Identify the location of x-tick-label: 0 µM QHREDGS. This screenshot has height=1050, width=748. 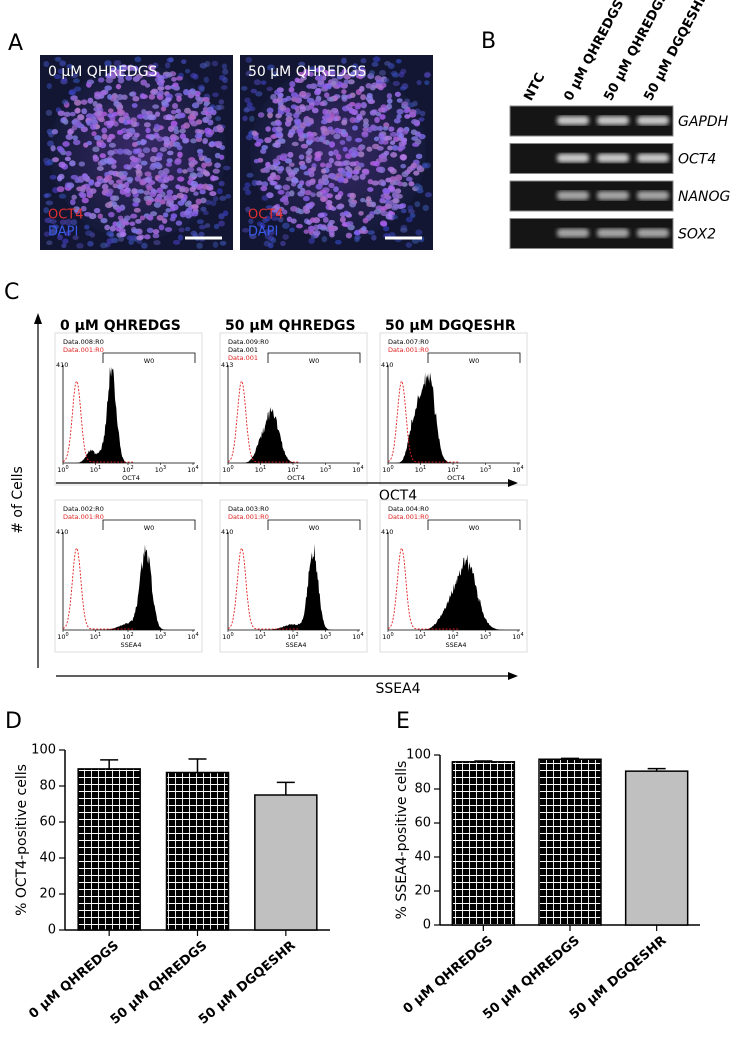
(449, 975).